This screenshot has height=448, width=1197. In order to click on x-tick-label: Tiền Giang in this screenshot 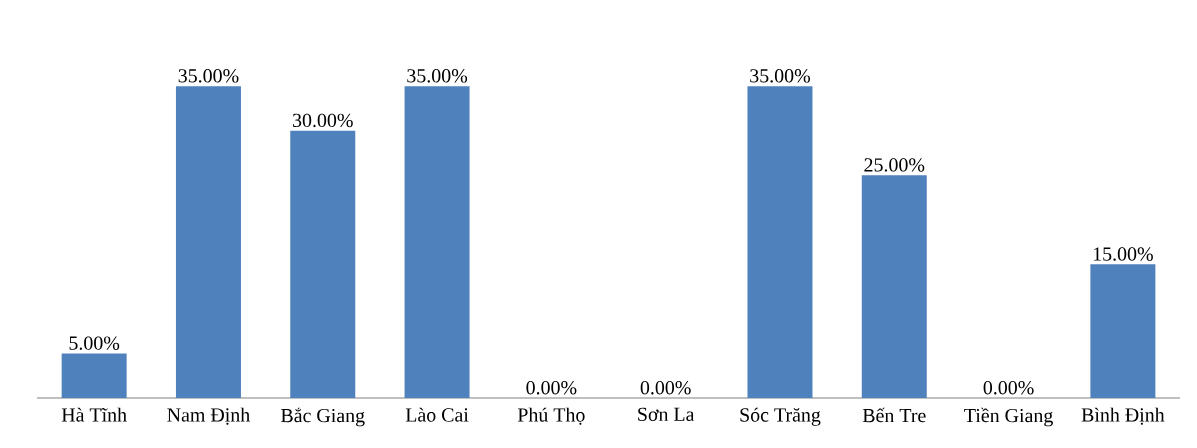, I will do `click(1008, 417)`.